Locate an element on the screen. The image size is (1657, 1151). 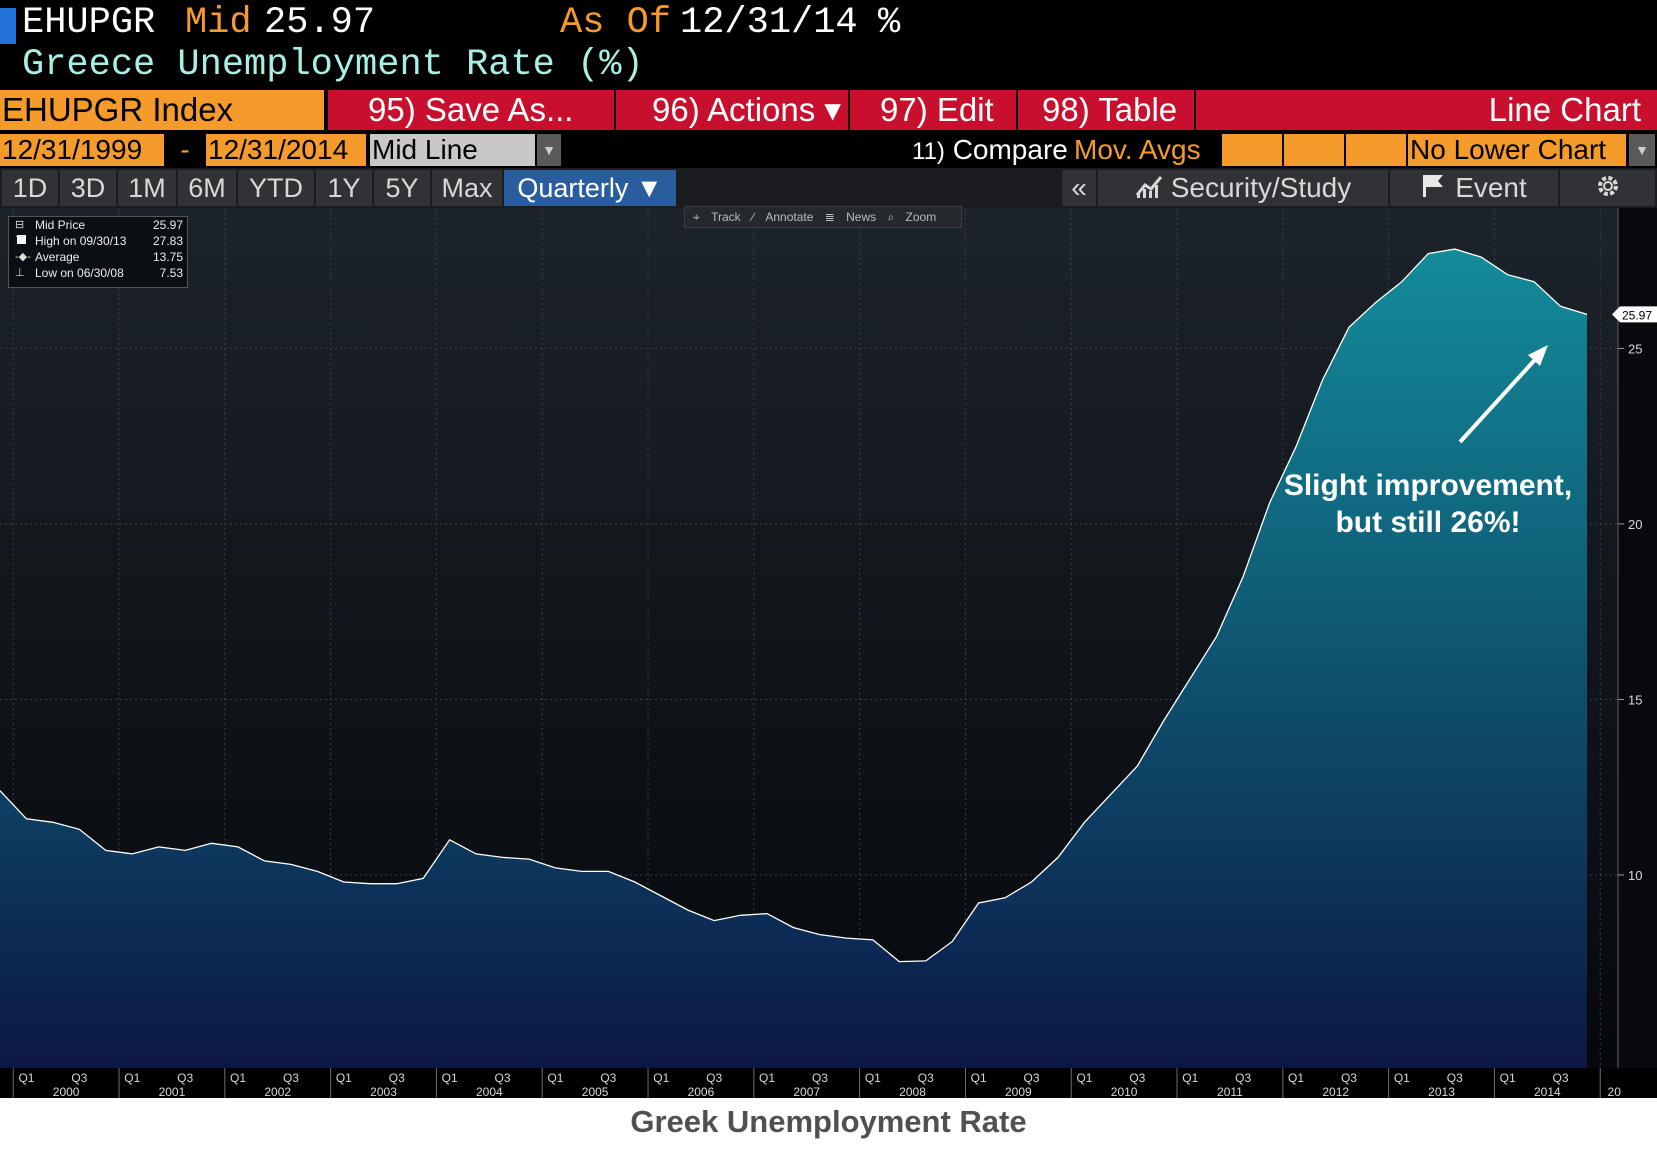
index-field: EHUPGR Index is located at coordinates (162, 110).